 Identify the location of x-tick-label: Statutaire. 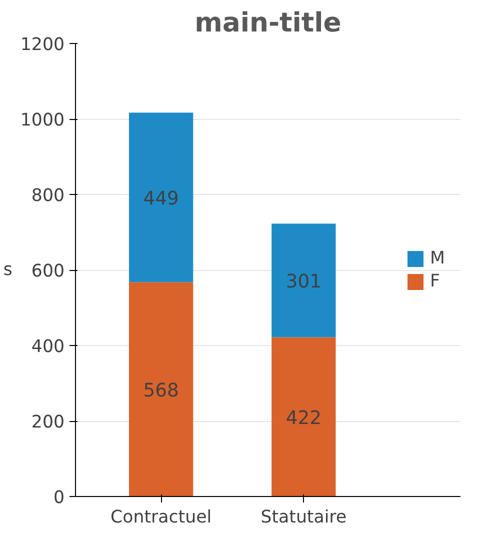
(303, 518).